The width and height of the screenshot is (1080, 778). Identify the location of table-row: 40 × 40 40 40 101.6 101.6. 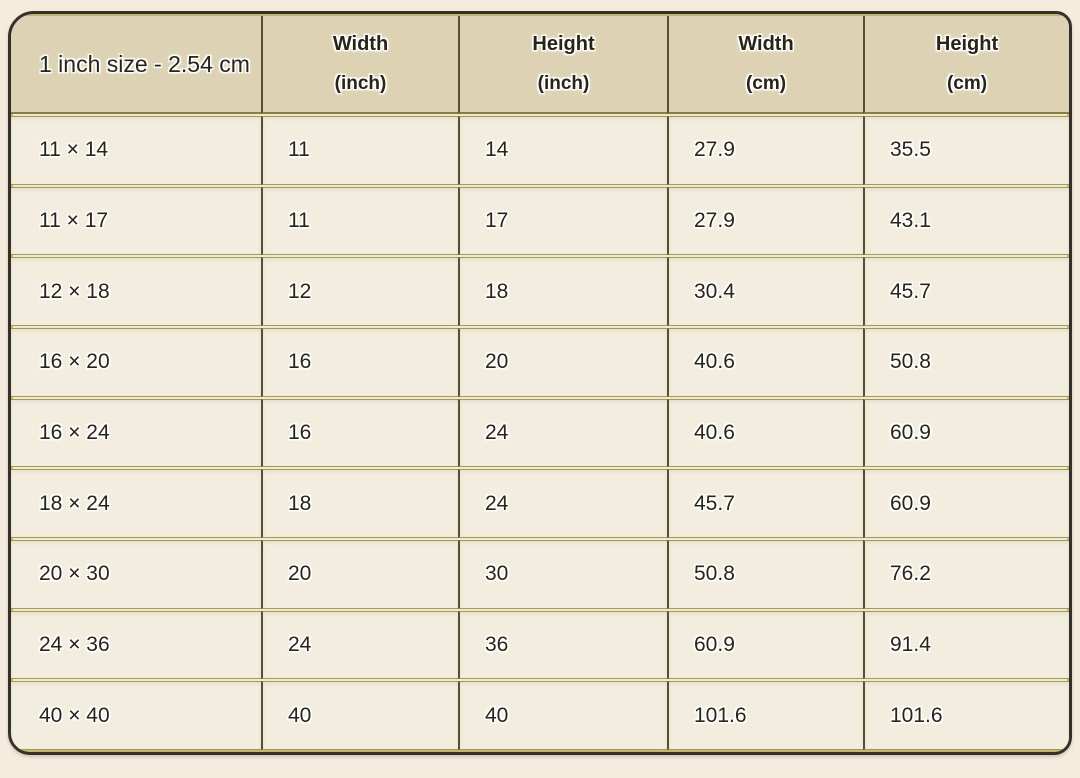
(540, 715).